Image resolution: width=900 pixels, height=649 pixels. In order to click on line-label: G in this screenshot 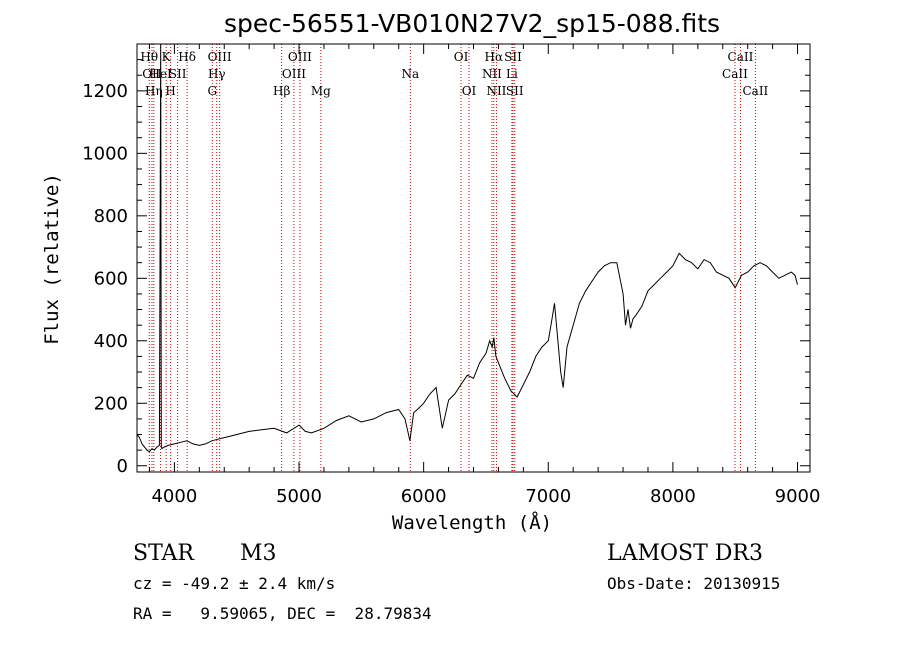, I will do `click(212, 91)`.